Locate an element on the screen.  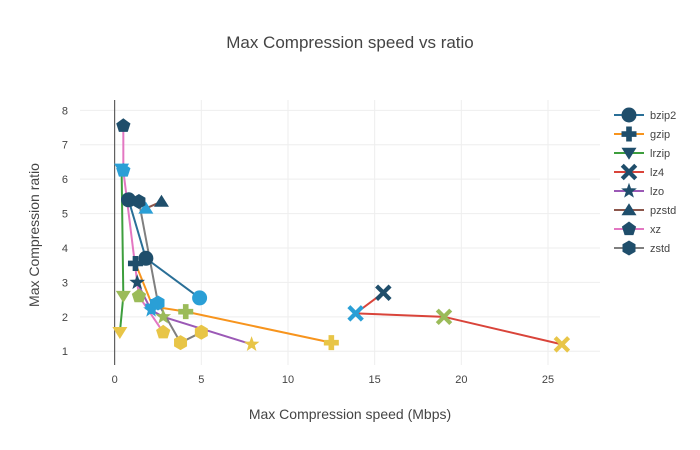
y-tick-label: 4 is located at coordinates (65, 249).